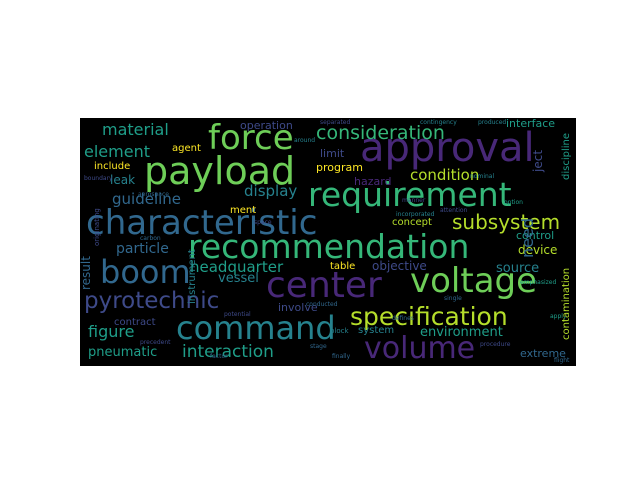  Describe the element at coordinates (298, 307) in the screenshot. I see `word-involve: involve` at that location.